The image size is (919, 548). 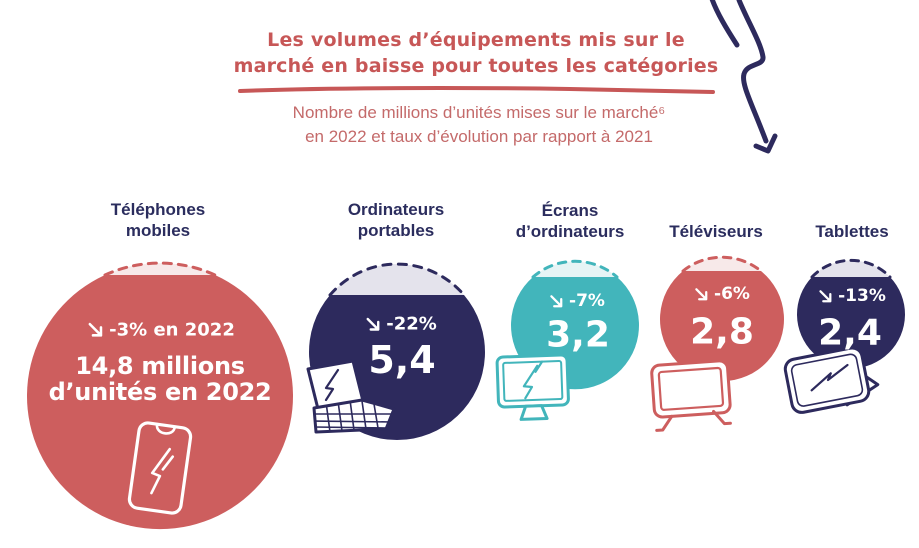 I want to click on smartphone-icon, so click(x=160, y=468).